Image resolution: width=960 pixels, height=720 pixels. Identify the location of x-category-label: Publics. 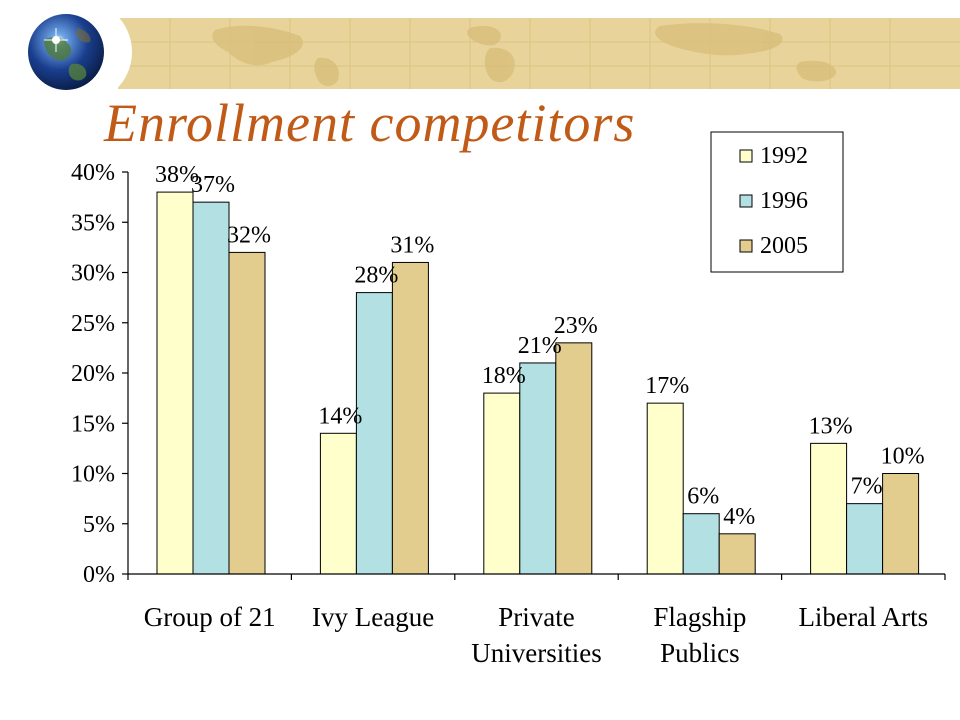
(700, 653).